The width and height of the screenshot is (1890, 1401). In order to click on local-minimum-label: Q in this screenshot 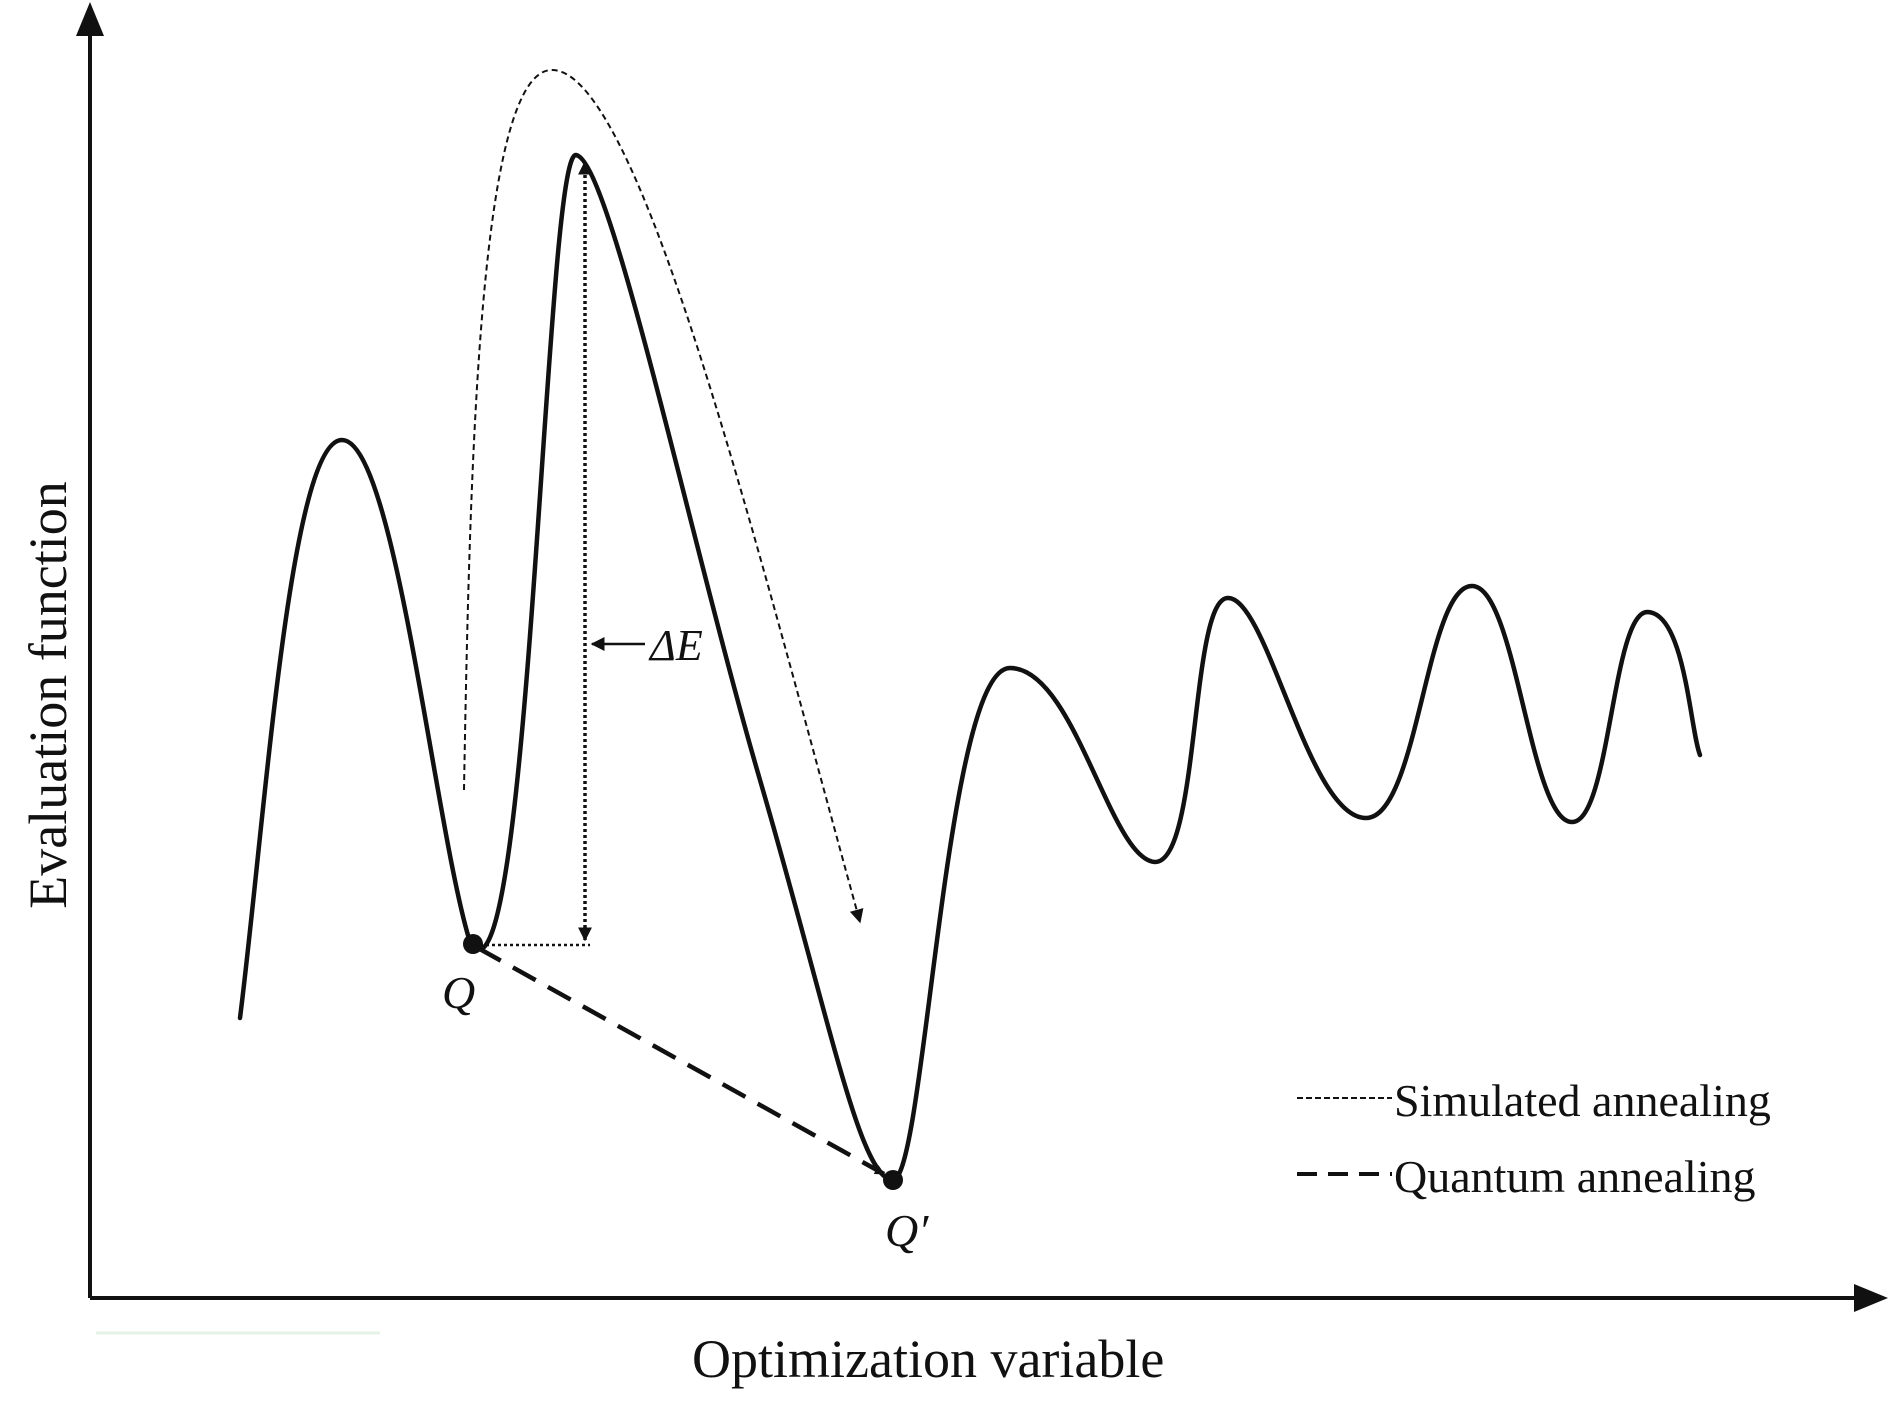, I will do `click(458, 992)`.